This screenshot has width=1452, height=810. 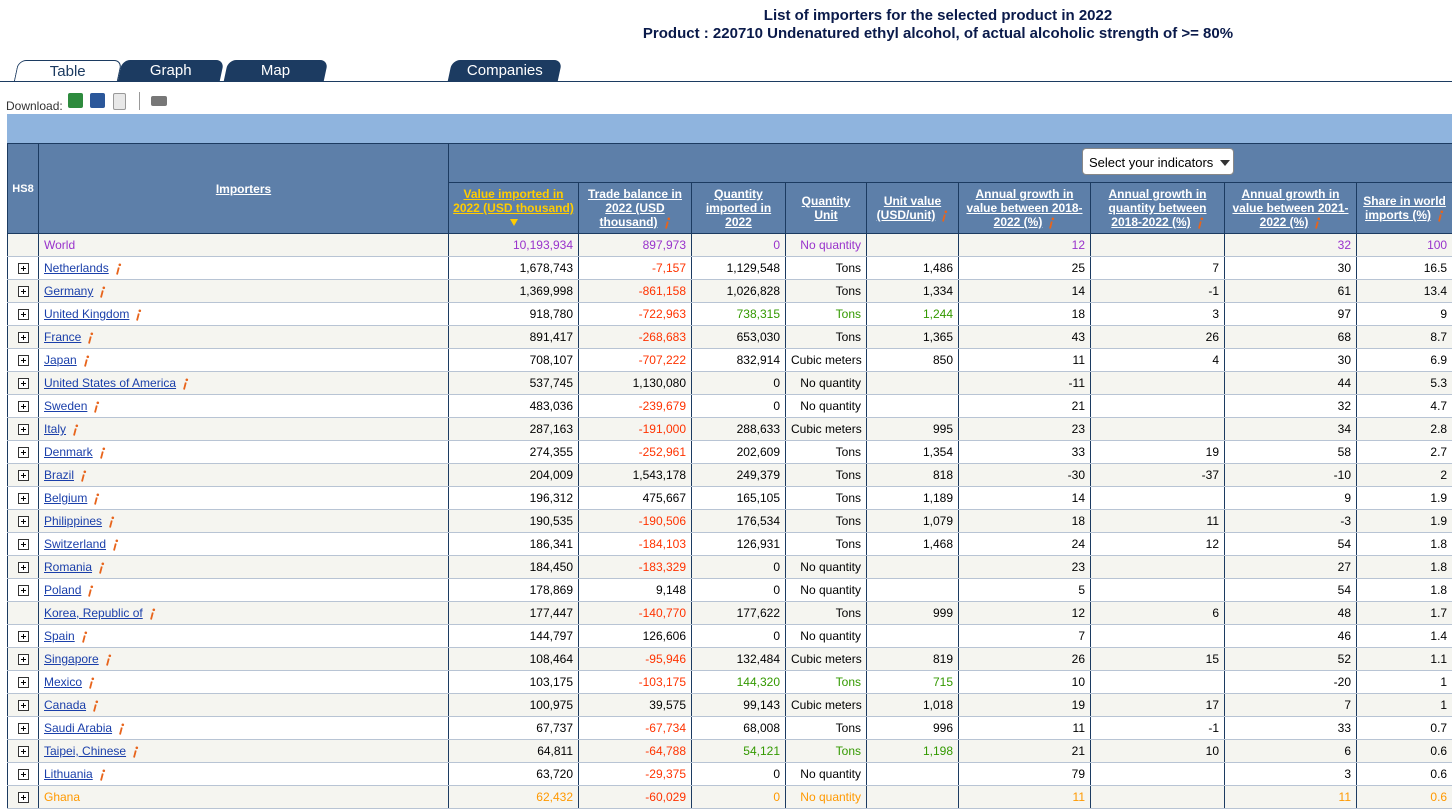 I want to click on country-link: Saudi Arabia, so click(x=78, y=728).